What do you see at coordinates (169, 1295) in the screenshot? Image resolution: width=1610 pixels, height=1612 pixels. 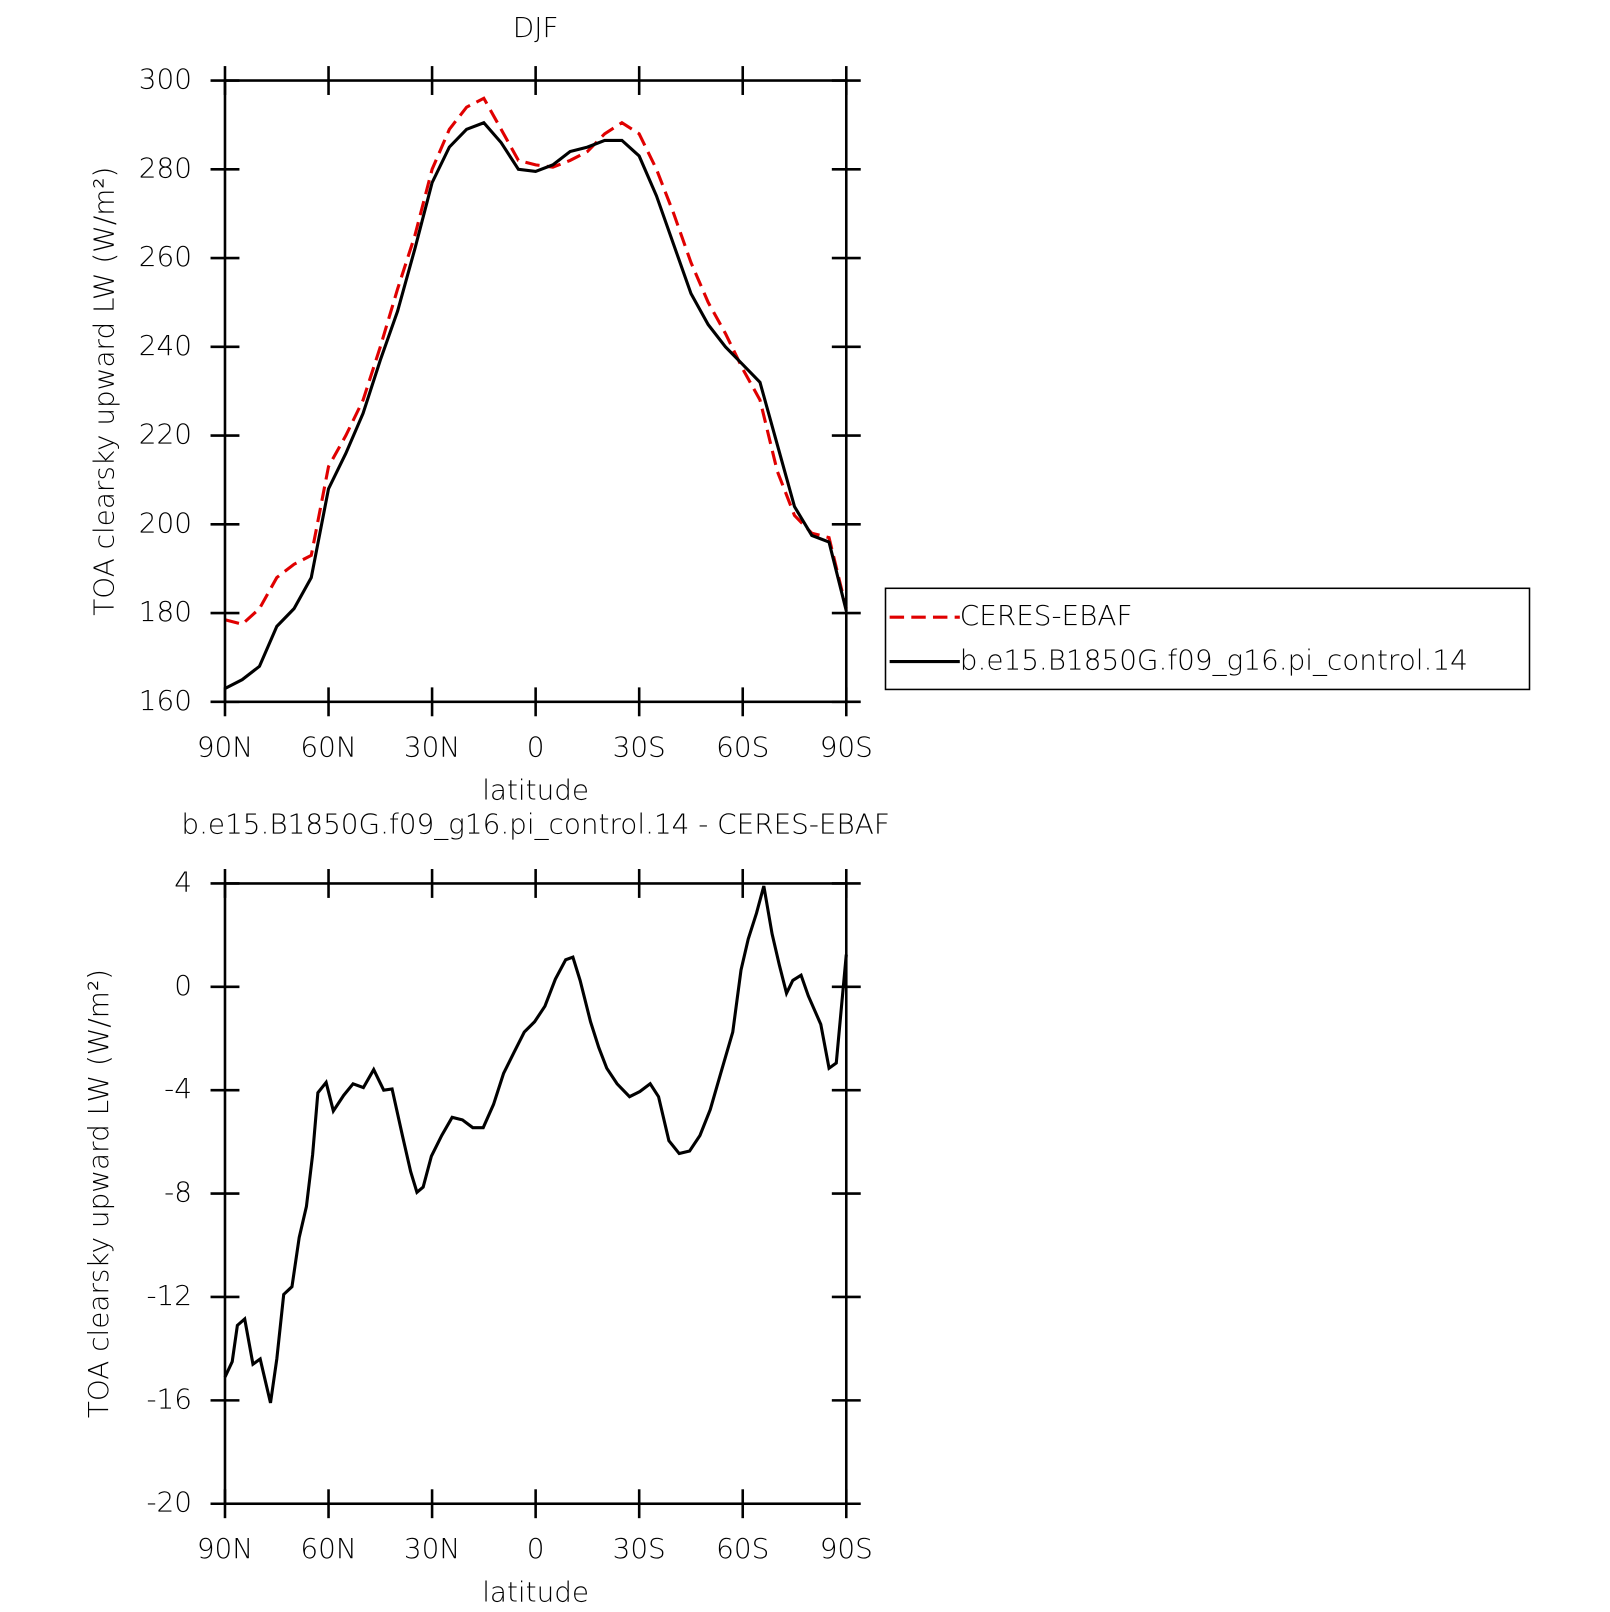 I see `y-tick-label: -12` at bounding box center [169, 1295].